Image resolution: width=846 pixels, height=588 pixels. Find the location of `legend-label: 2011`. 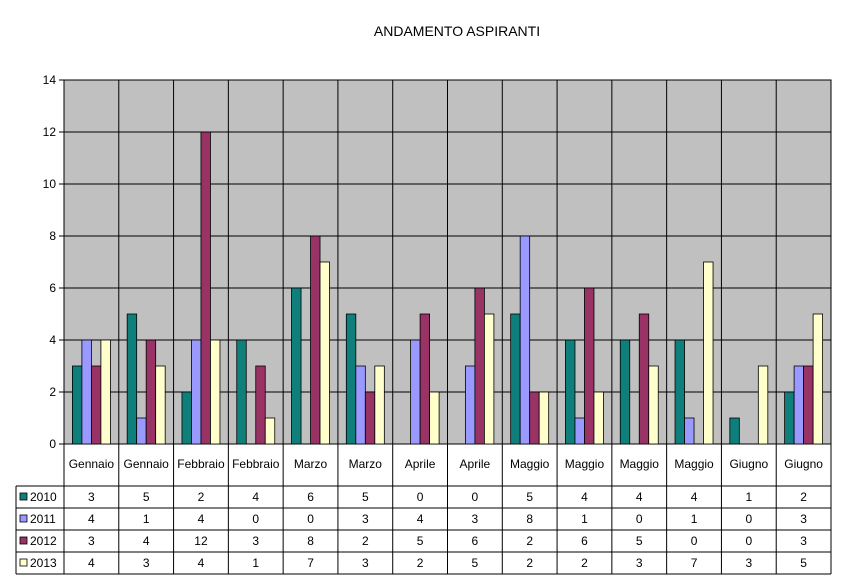

legend-label: 2011 is located at coordinates (43, 519).